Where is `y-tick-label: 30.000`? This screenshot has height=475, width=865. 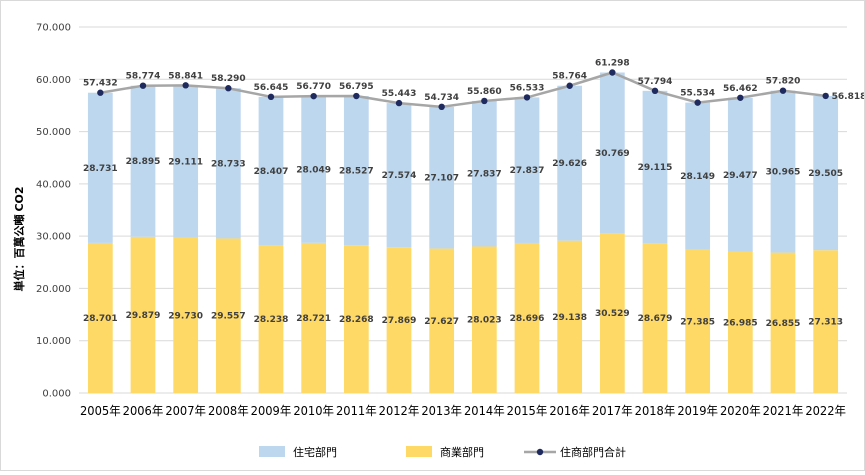 y-tick-label: 30.000 is located at coordinates (53, 237).